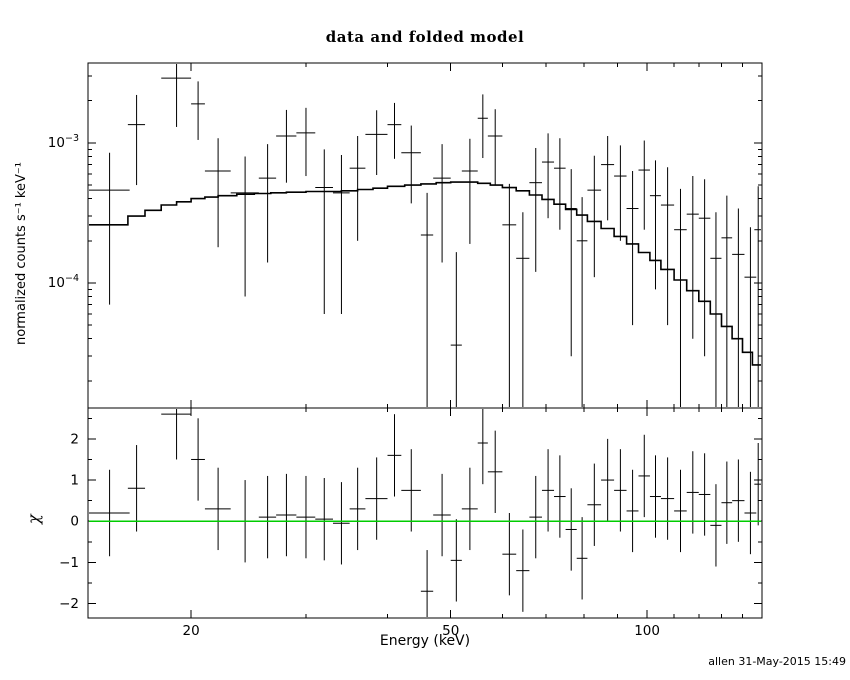 The width and height of the screenshot is (850, 680). I want to click on svg-text: 100, so click(647, 631).